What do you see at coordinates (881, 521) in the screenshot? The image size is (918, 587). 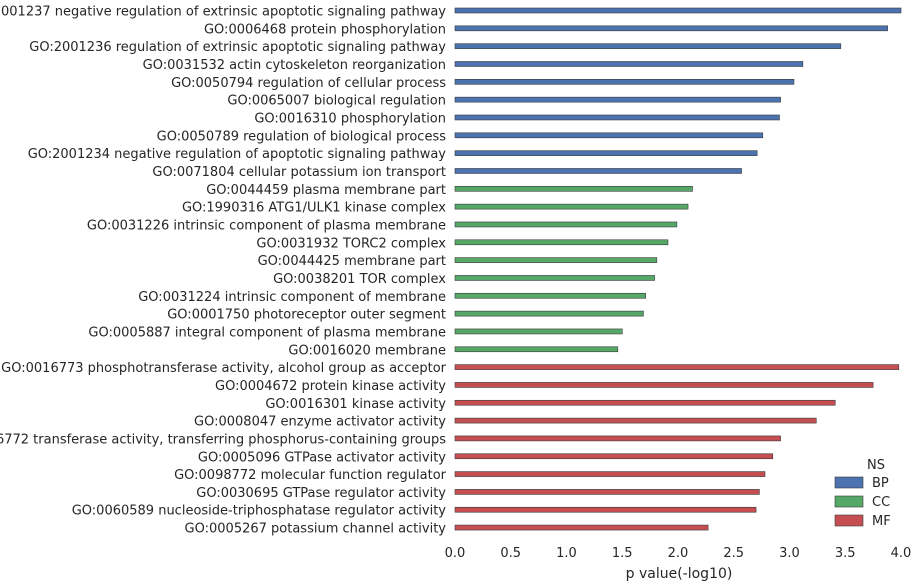 I see `legend-label-mf: MF` at bounding box center [881, 521].